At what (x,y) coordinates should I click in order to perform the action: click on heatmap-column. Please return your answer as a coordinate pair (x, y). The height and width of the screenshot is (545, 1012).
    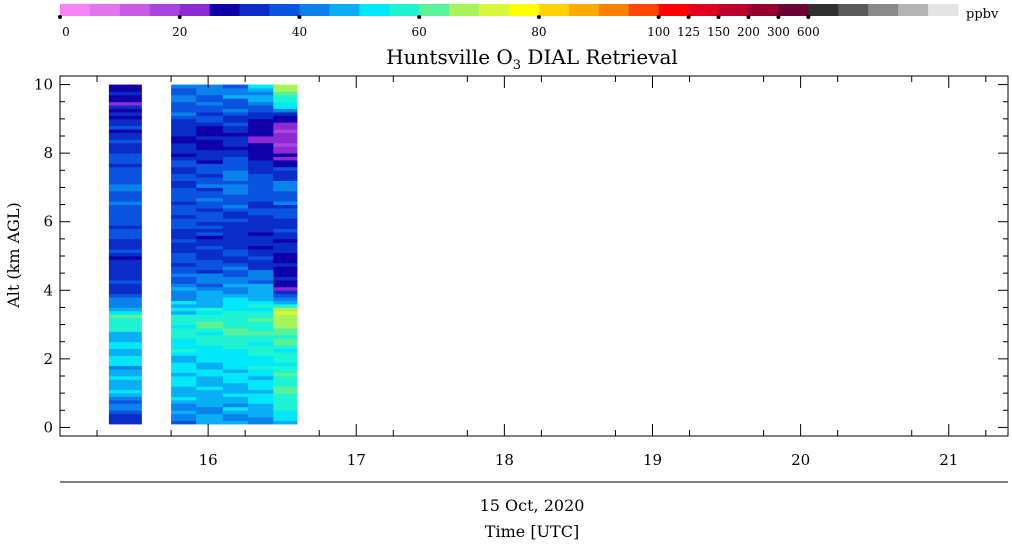
    Looking at the image, I should click on (184, 254).